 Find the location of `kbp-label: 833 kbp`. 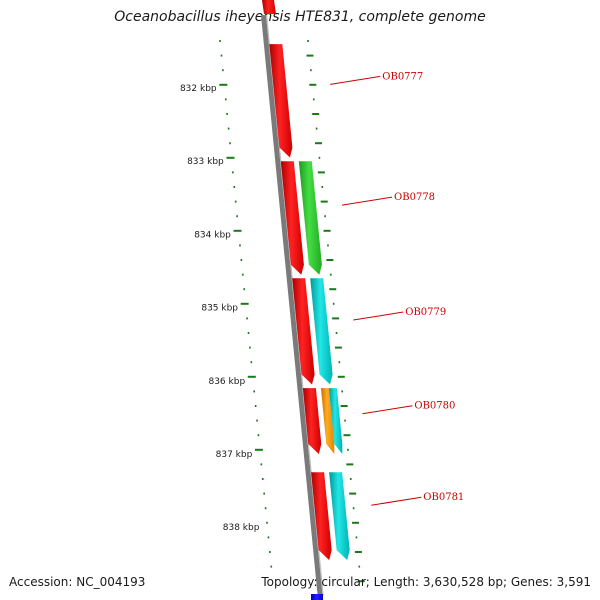

kbp-label: 833 kbp is located at coordinates (205, 162).